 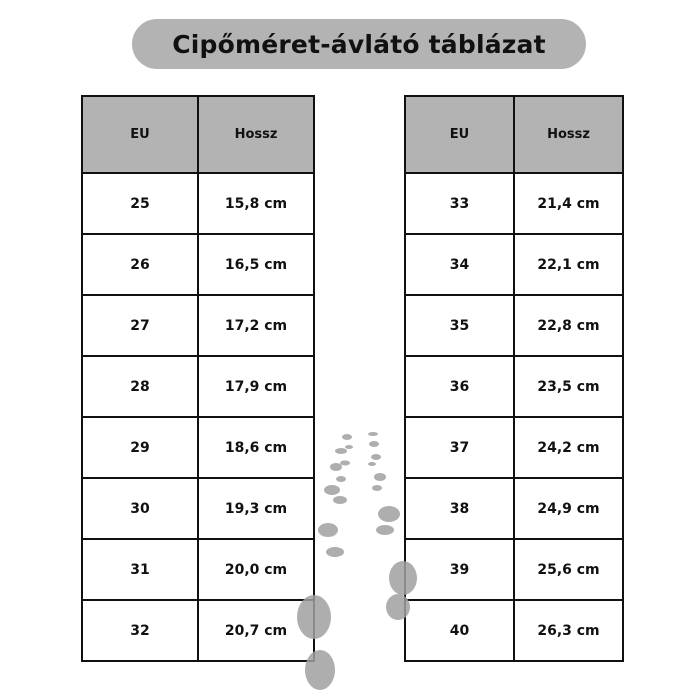 What do you see at coordinates (256, 264) in the screenshot?
I see `length-cell: 16,5 cm` at bounding box center [256, 264].